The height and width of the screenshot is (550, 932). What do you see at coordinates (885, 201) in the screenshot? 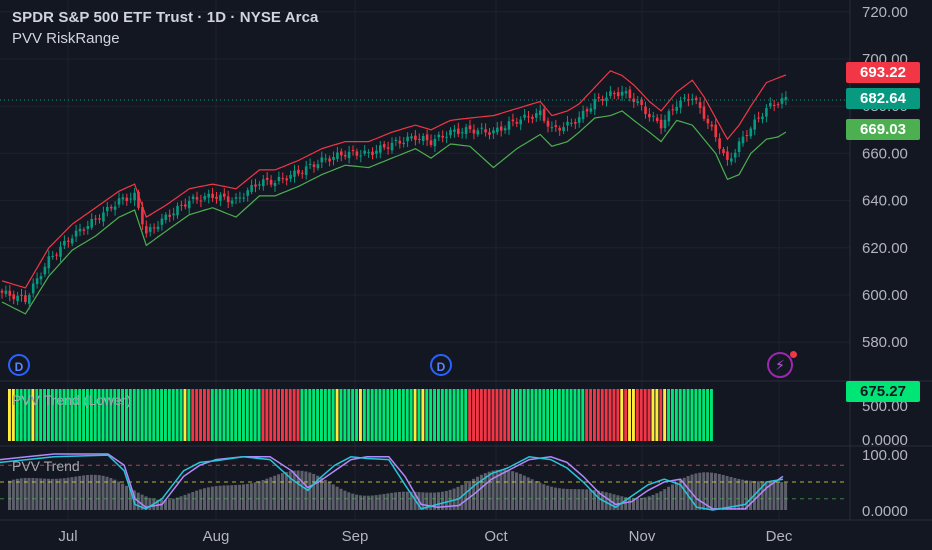
I see `y-tick-label: 640.00` at bounding box center [885, 201].